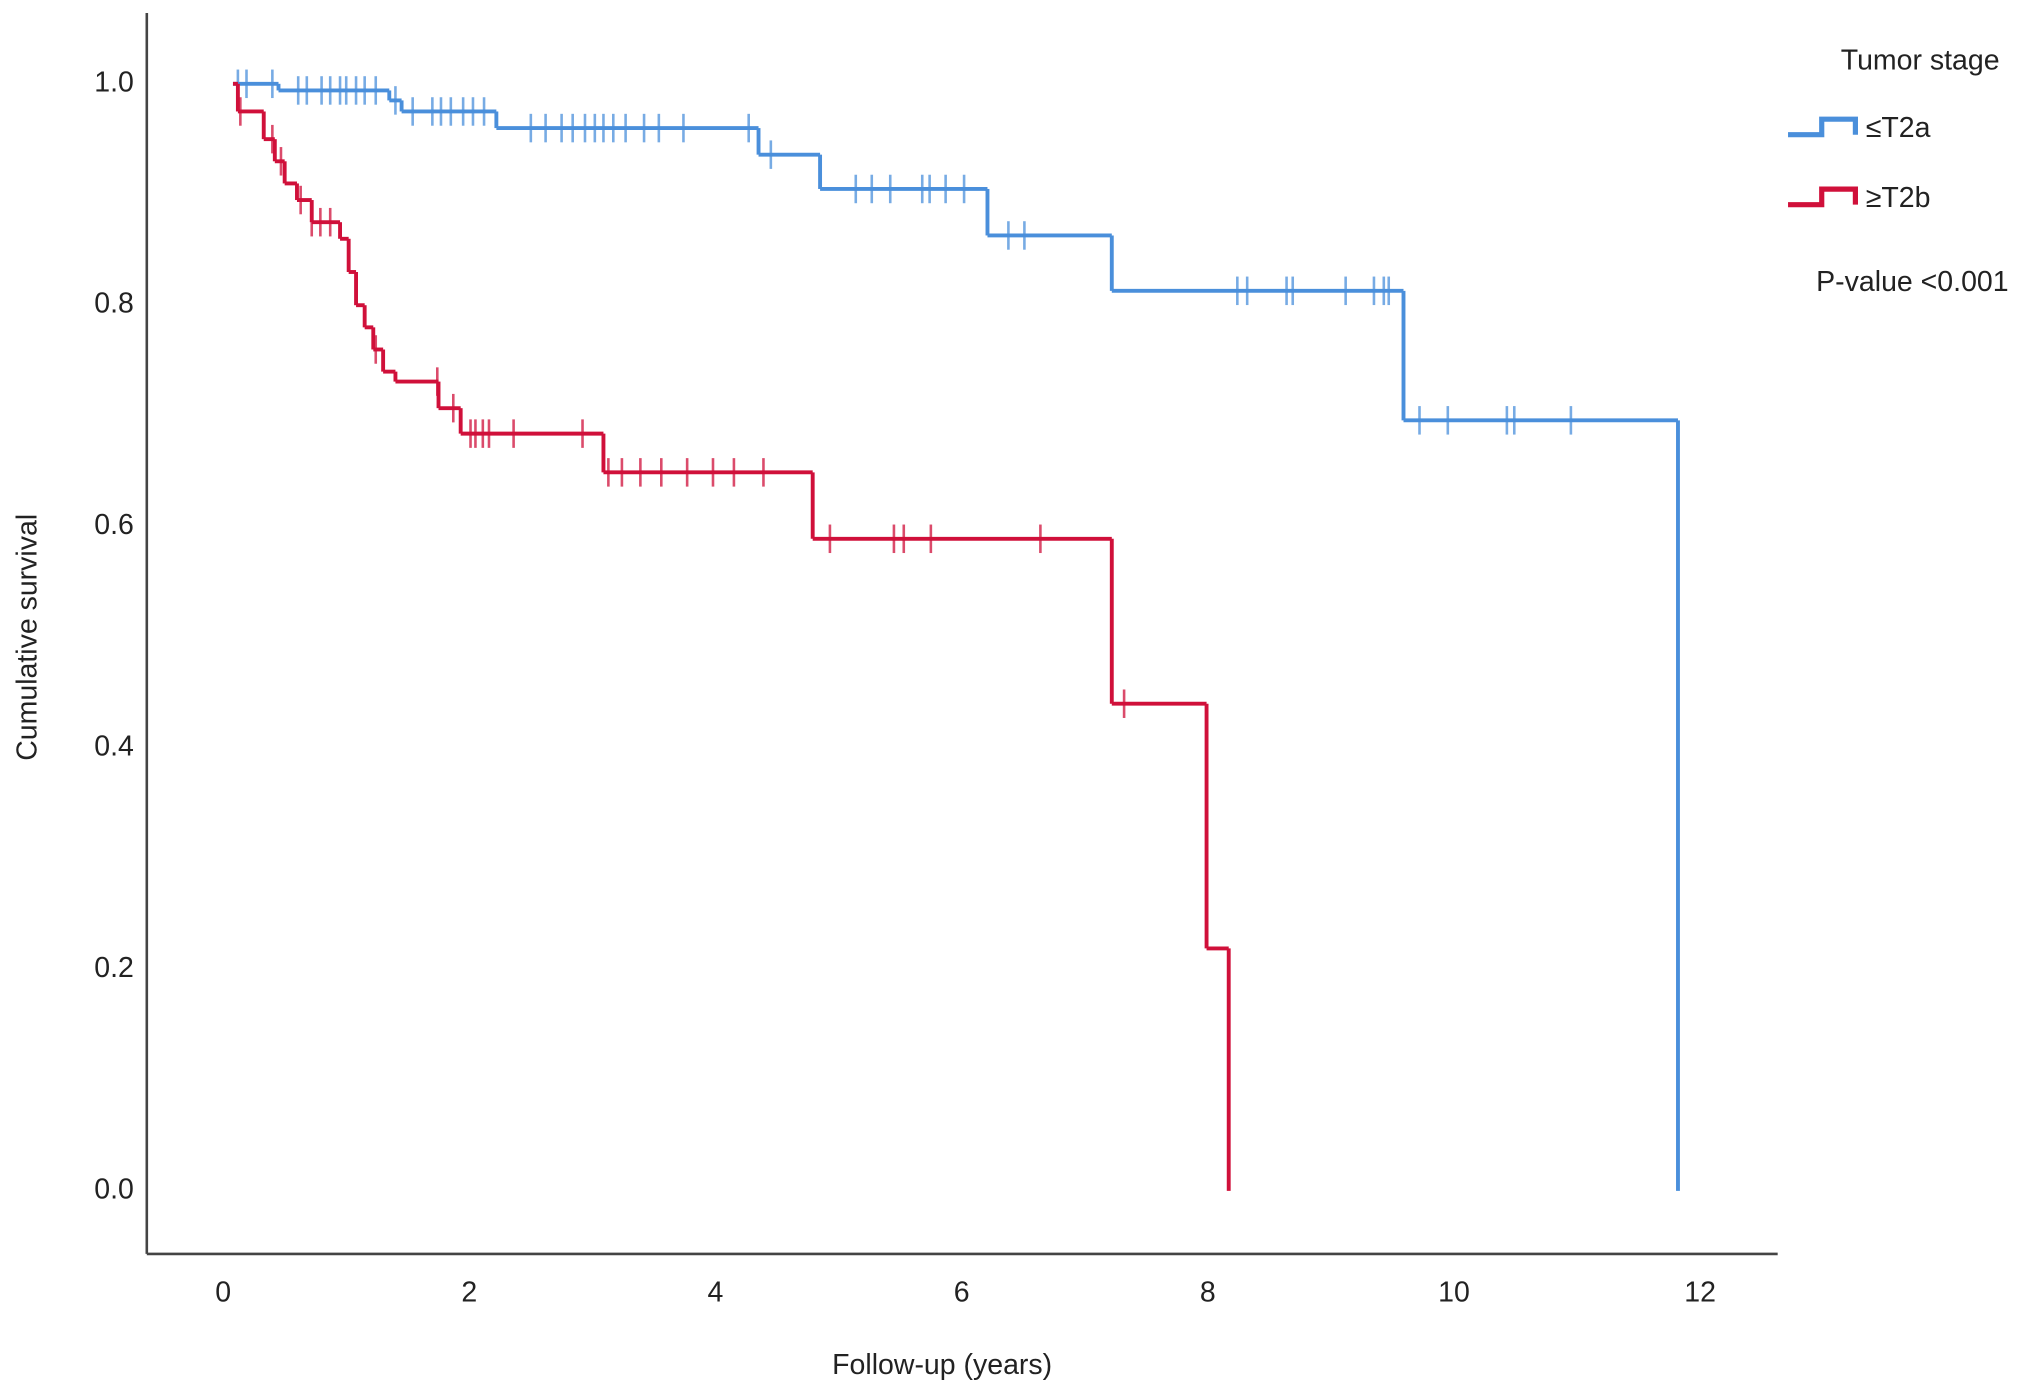 Image resolution: width=2032 pixels, height=1399 pixels. What do you see at coordinates (114, 968) in the screenshot?
I see `y-tick-label: 0.2` at bounding box center [114, 968].